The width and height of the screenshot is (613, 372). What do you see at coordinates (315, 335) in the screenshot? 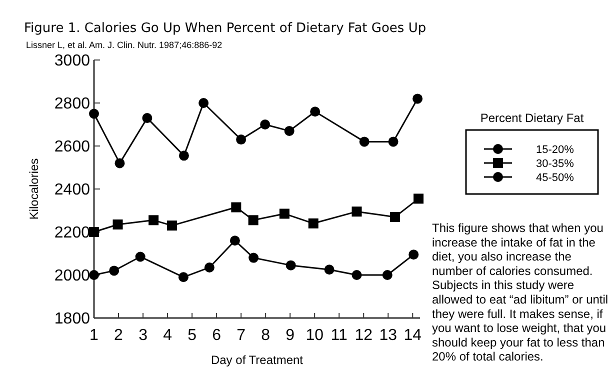
I see `x-tick-label: 10` at bounding box center [315, 335].